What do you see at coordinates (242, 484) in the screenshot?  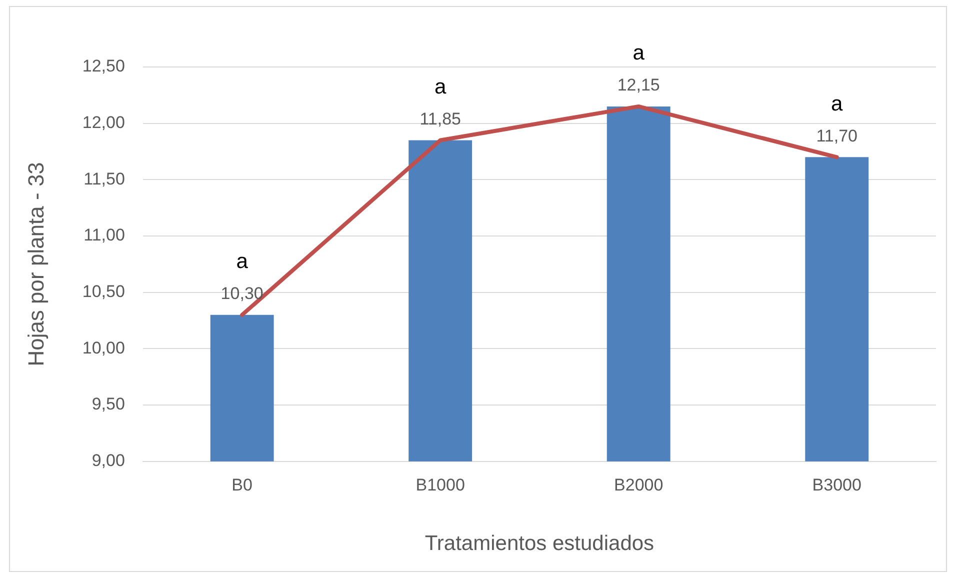 I see `x-tick-label: B0` at bounding box center [242, 484].